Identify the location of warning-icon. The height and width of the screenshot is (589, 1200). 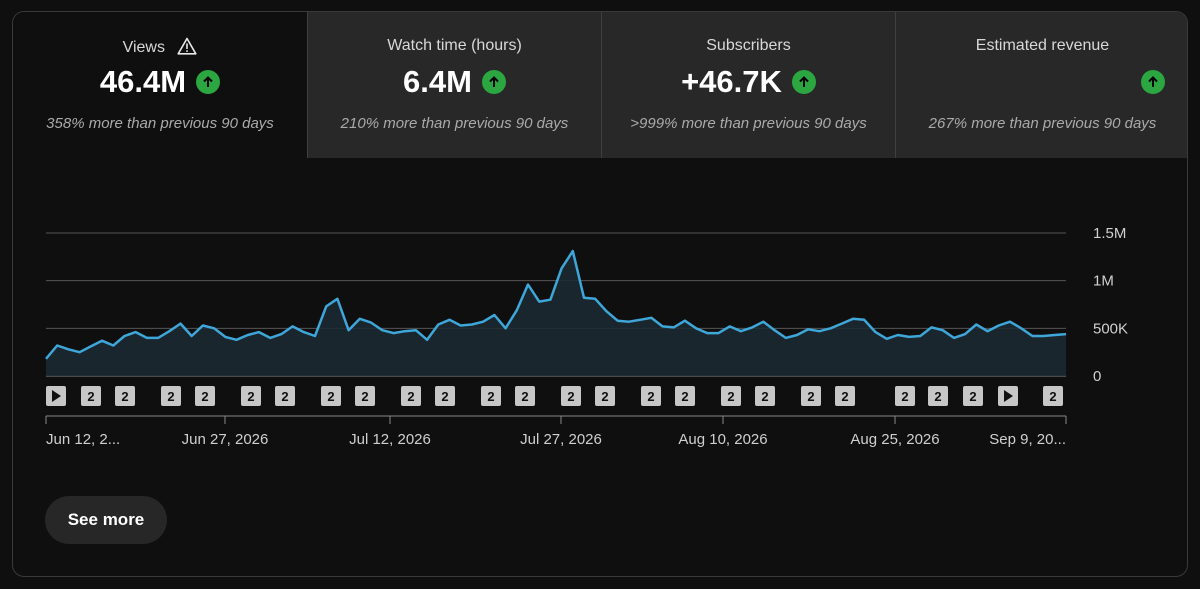
(187, 48).